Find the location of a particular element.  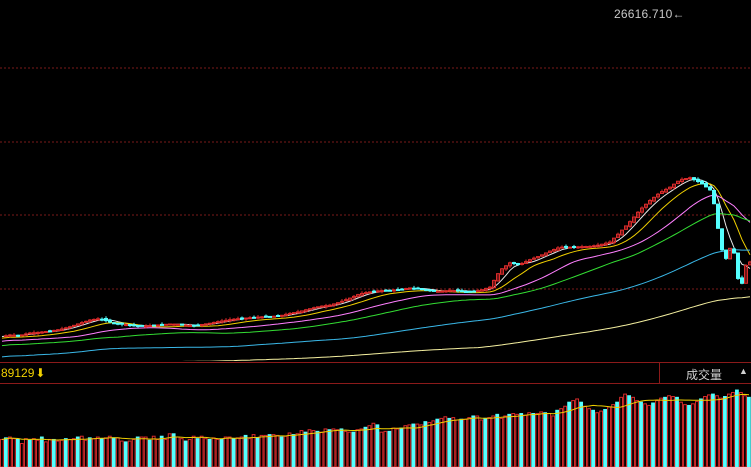

indicator-dropdown-icon: ▲ is located at coordinates (743, 371).